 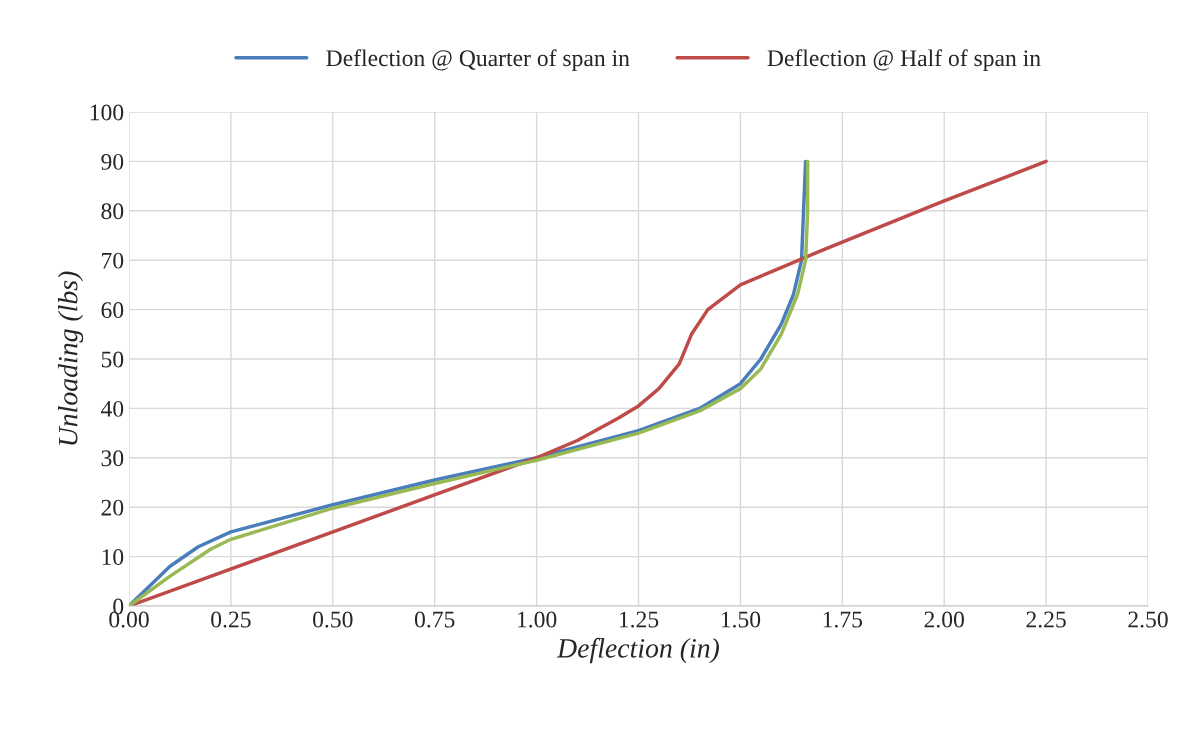 What do you see at coordinates (478, 60) in the screenshot?
I see `legend-label: Deflection @ Quarter of span in` at bounding box center [478, 60].